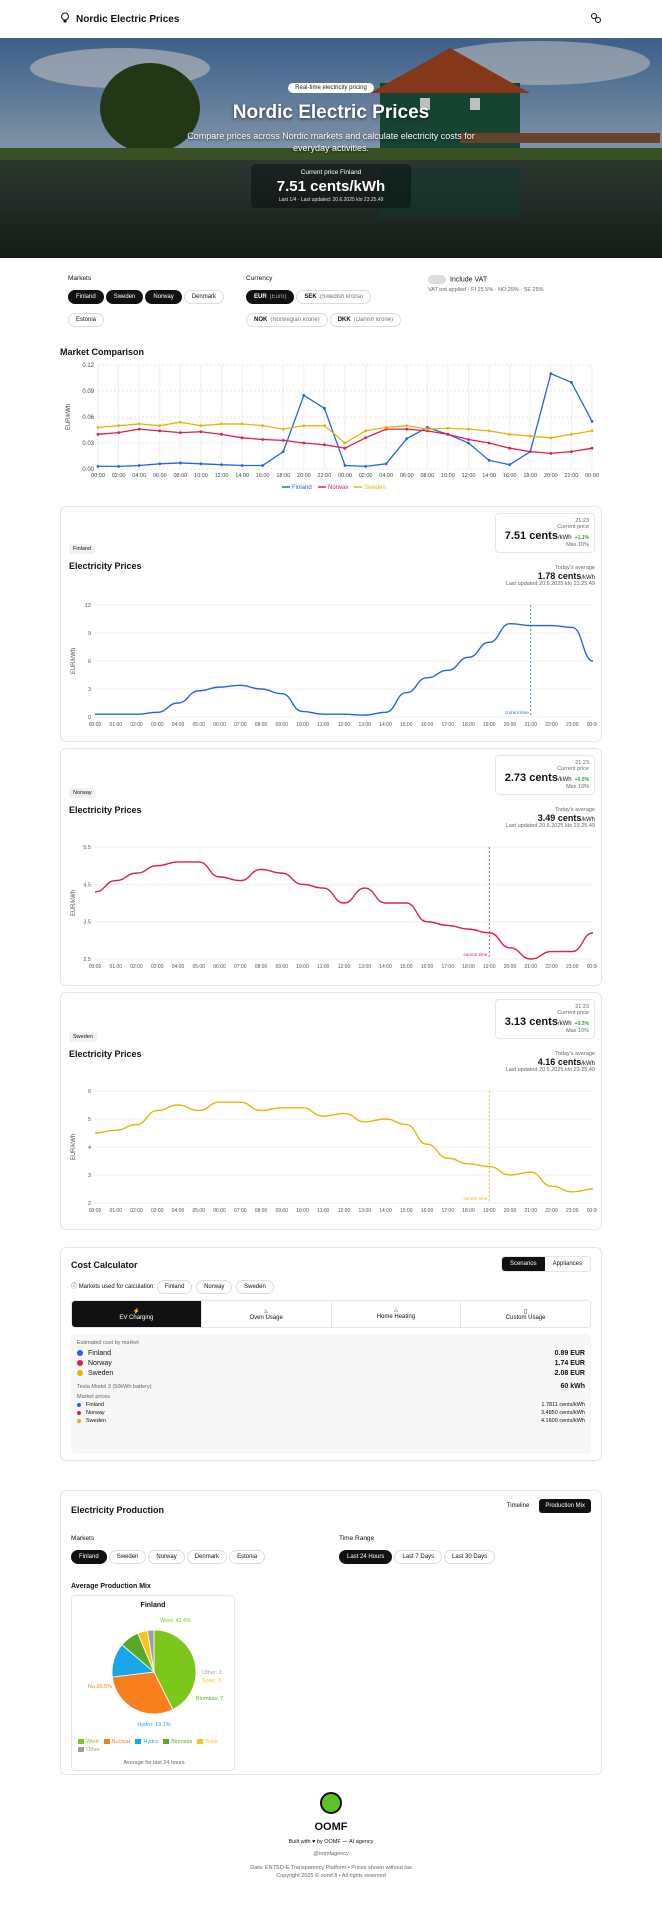  I want to click on market-dot-icon, so click(80, 1353).